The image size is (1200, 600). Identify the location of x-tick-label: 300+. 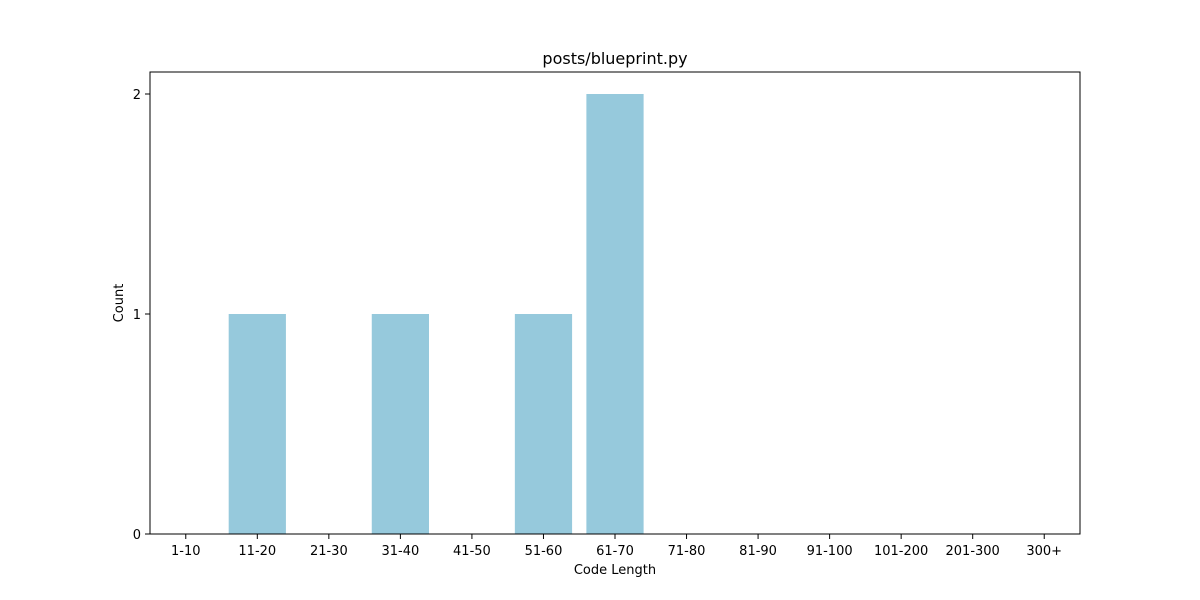
(1044, 551).